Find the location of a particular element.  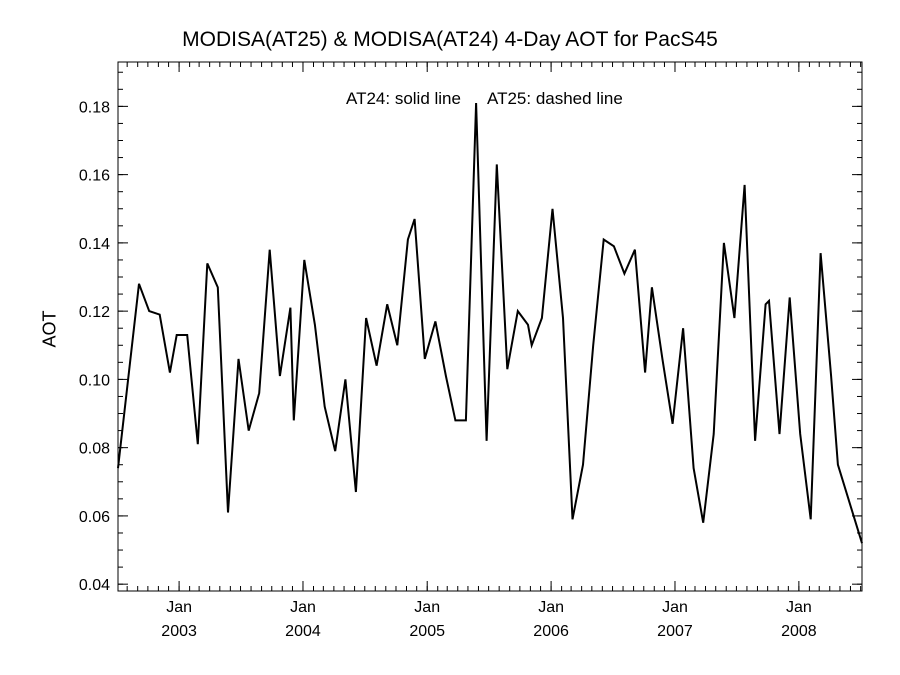

y-tick-label: 0.10 is located at coordinates (94, 380).